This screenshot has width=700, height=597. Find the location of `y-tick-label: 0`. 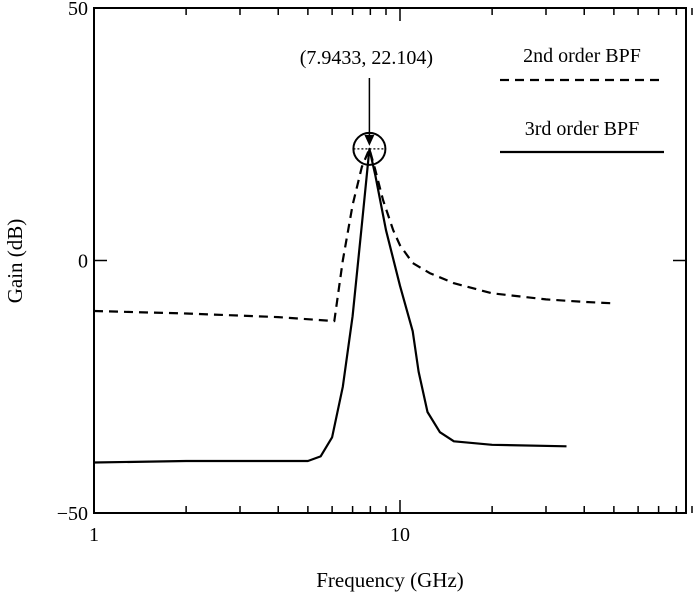

y-tick-label: 0 is located at coordinates (83, 262).